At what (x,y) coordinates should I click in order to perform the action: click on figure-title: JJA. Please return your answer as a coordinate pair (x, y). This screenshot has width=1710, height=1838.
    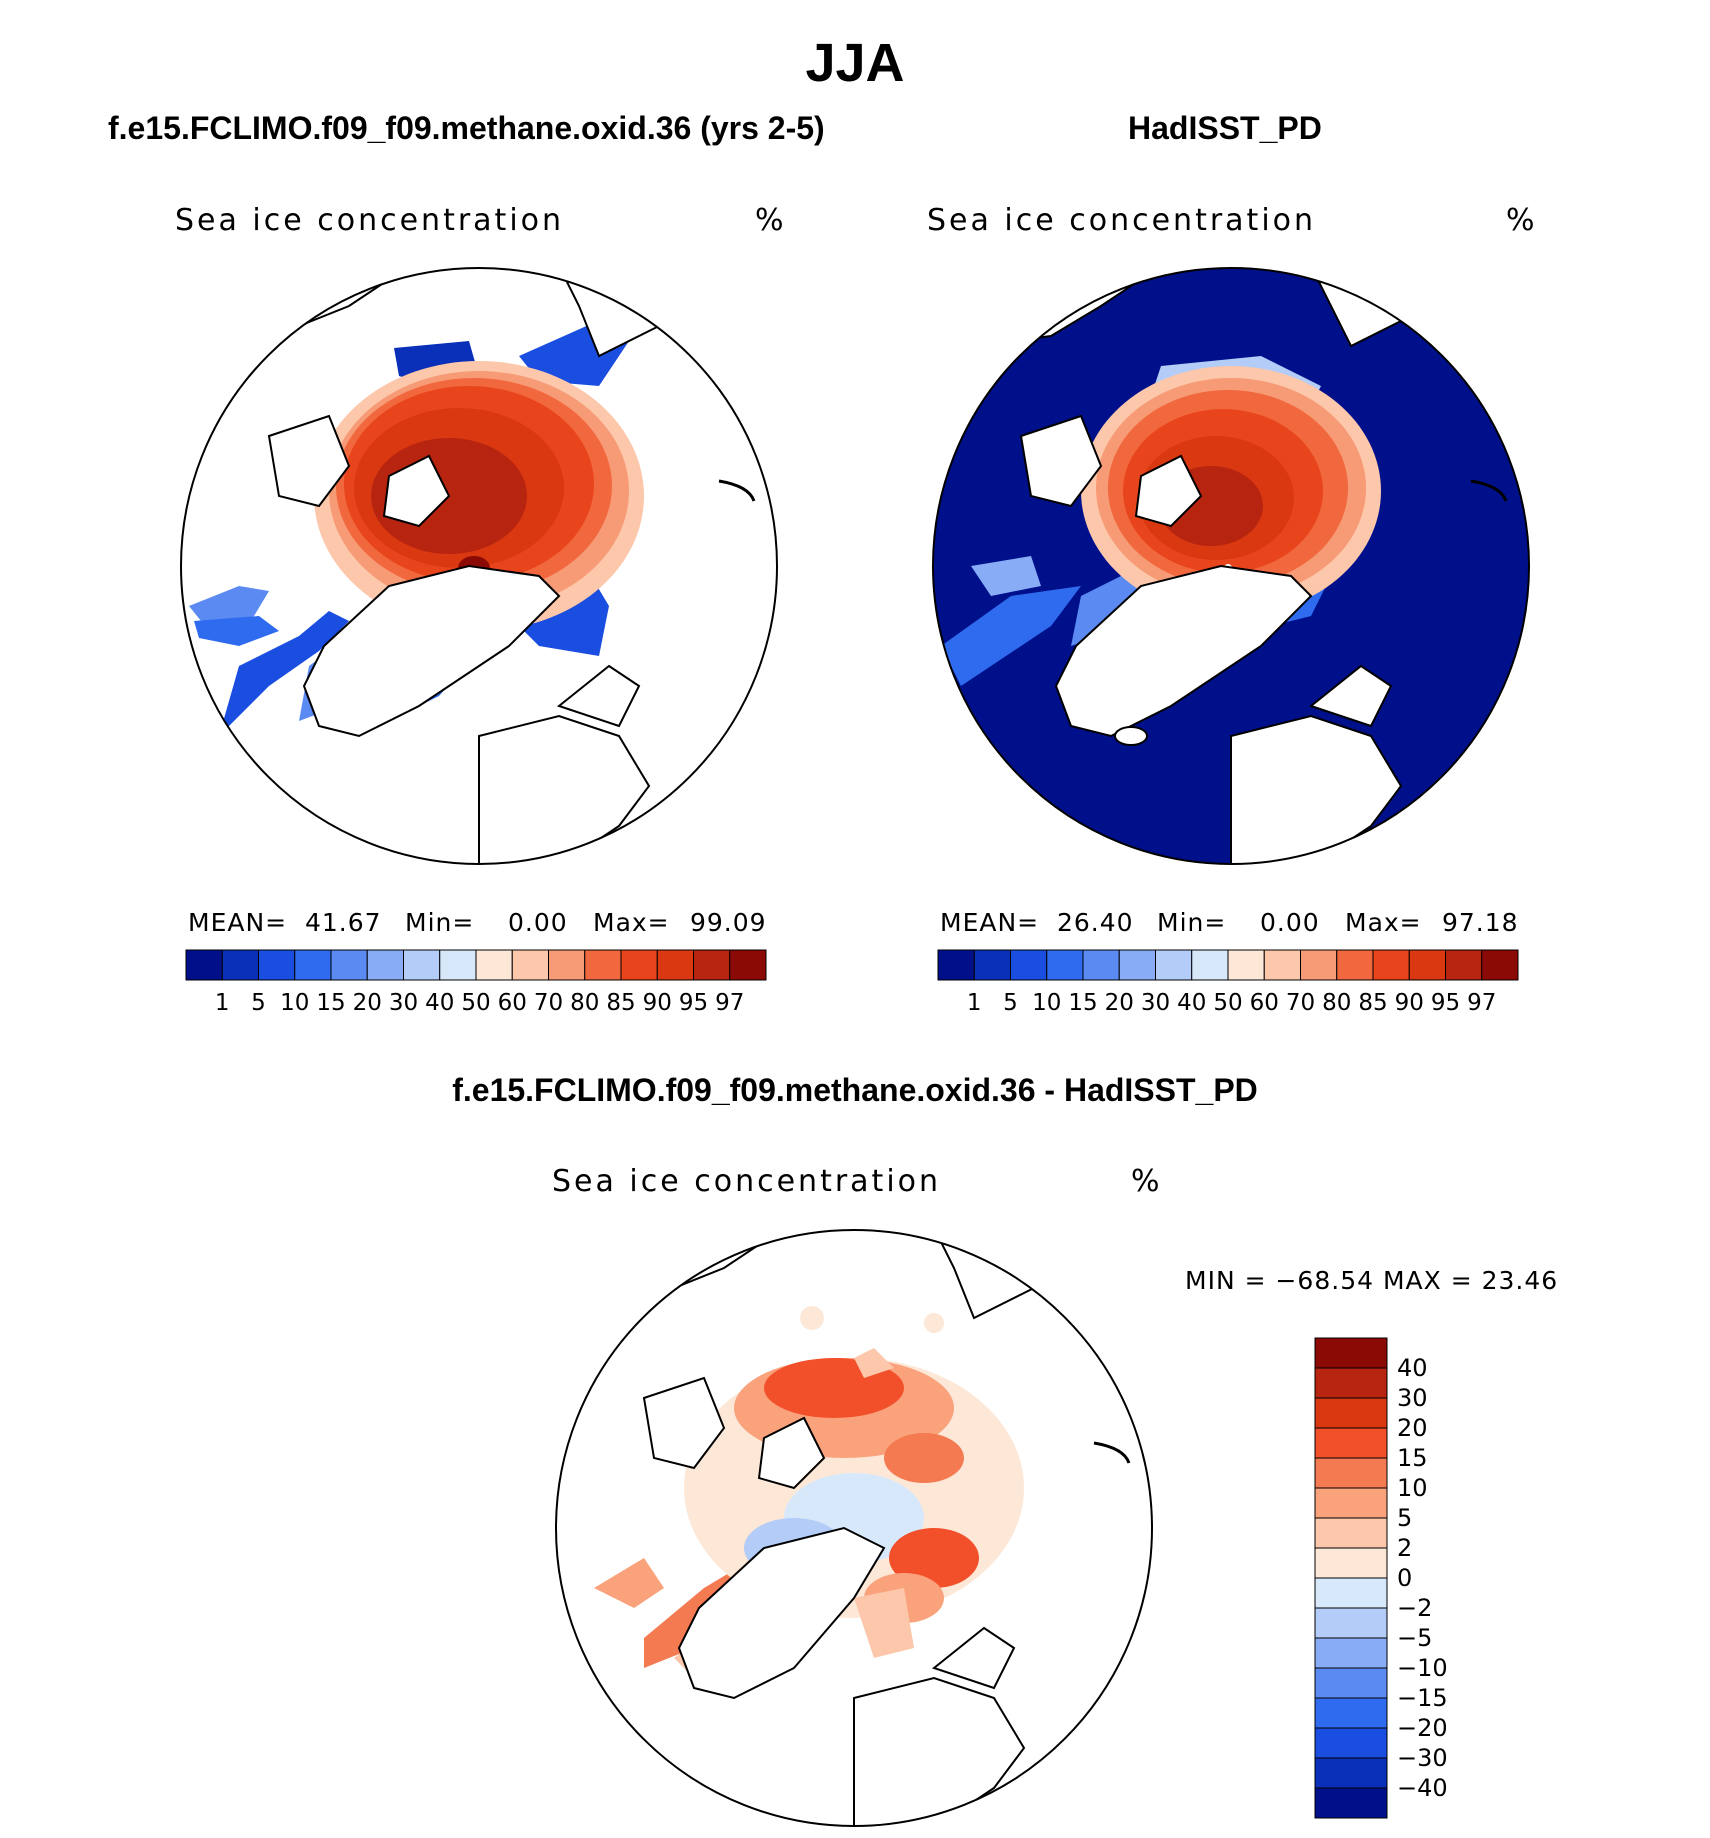
    Looking at the image, I should click on (855, 63).